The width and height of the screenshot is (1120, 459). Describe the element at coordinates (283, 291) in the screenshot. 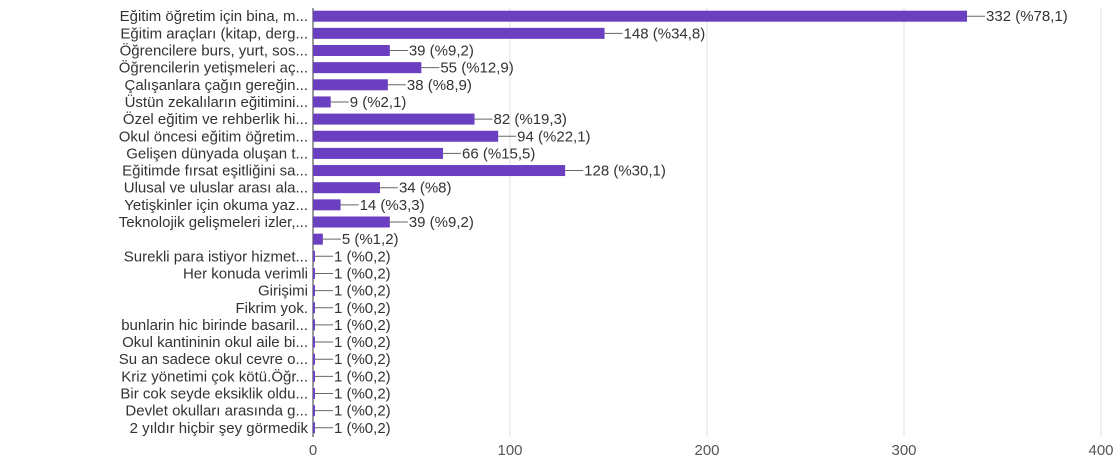

I see `category-label: Girişimi` at that location.